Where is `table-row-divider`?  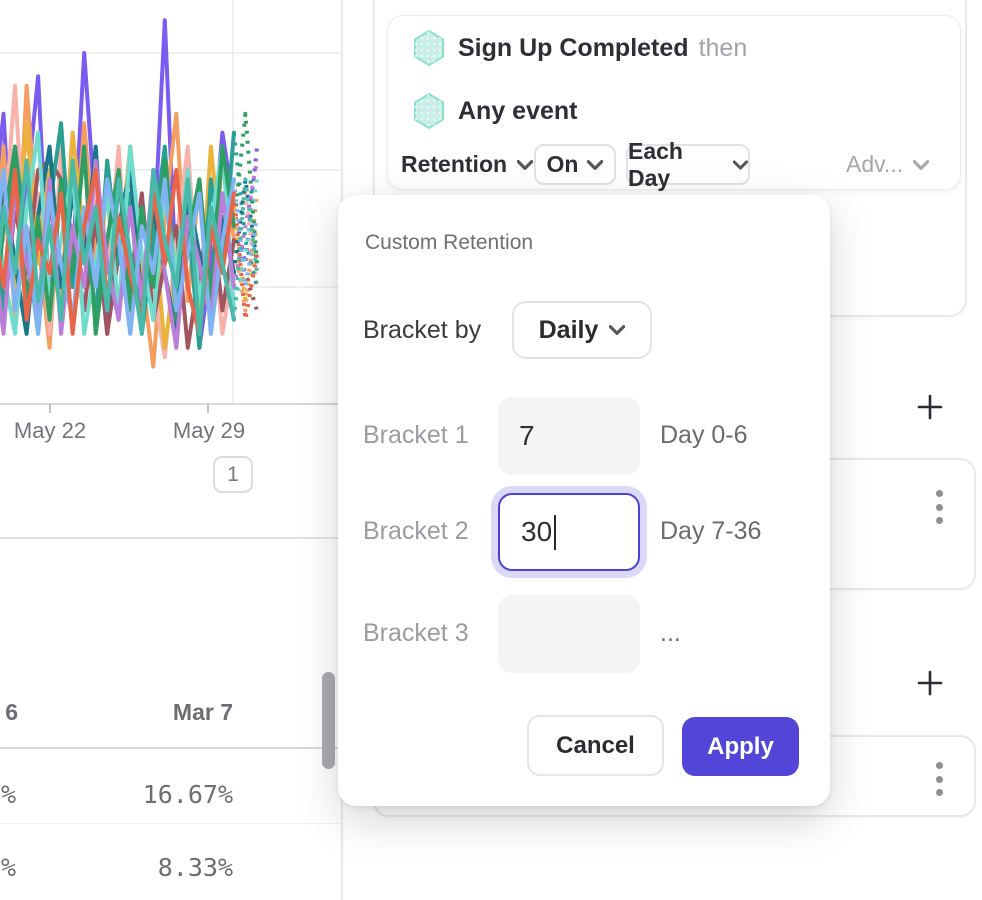 table-row-divider is located at coordinates (170, 823).